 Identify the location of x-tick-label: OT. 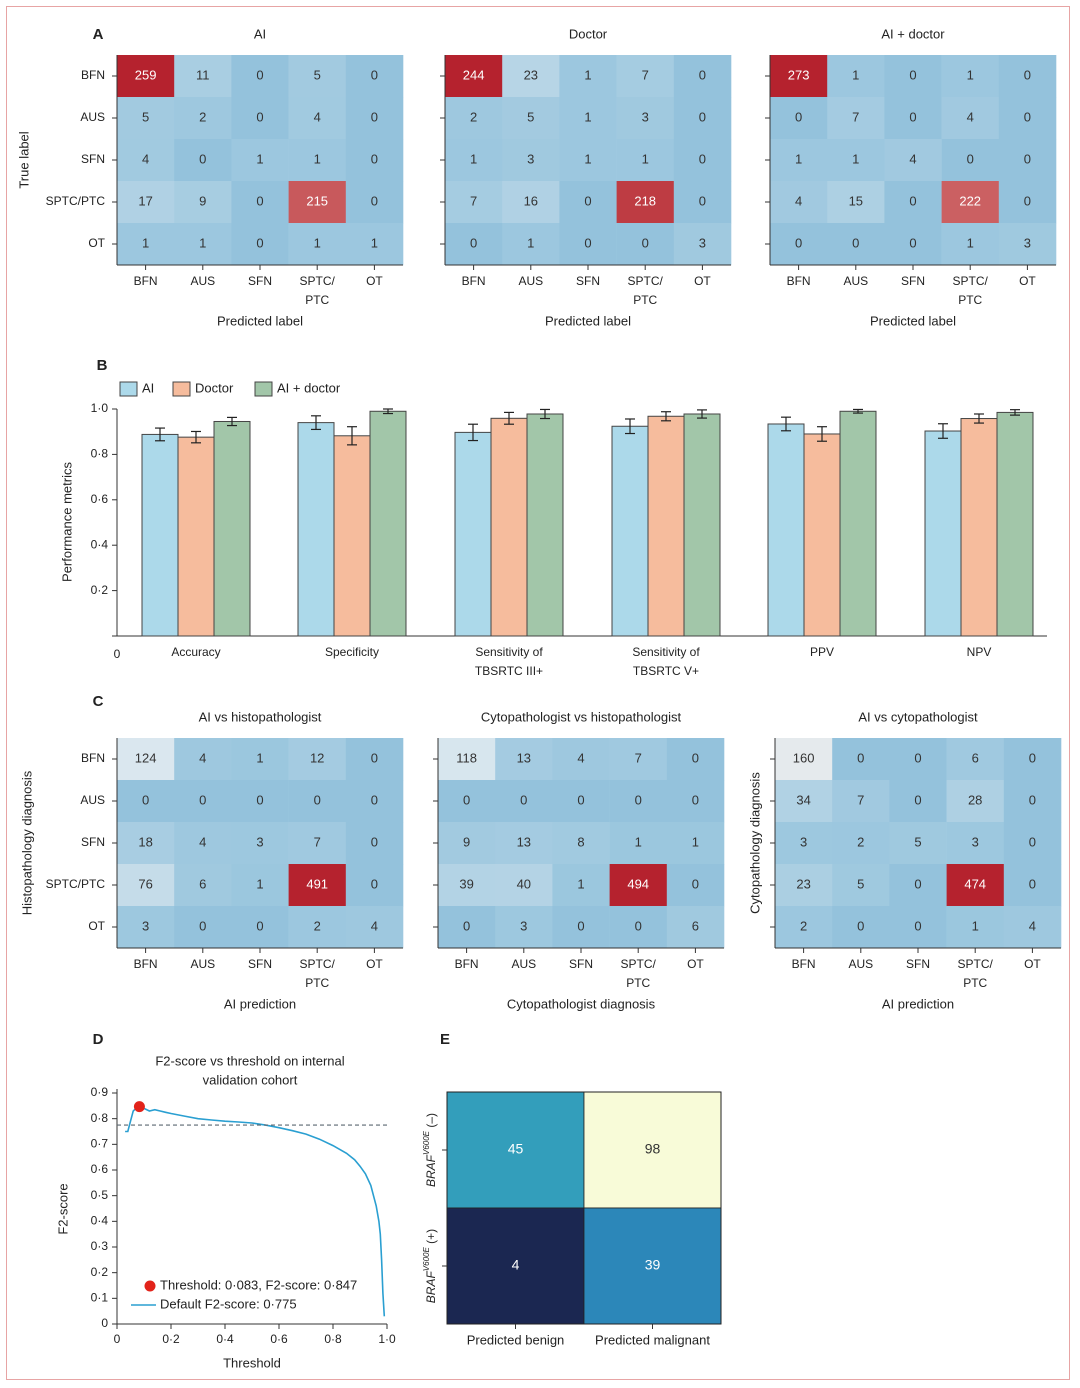
(695, 964).